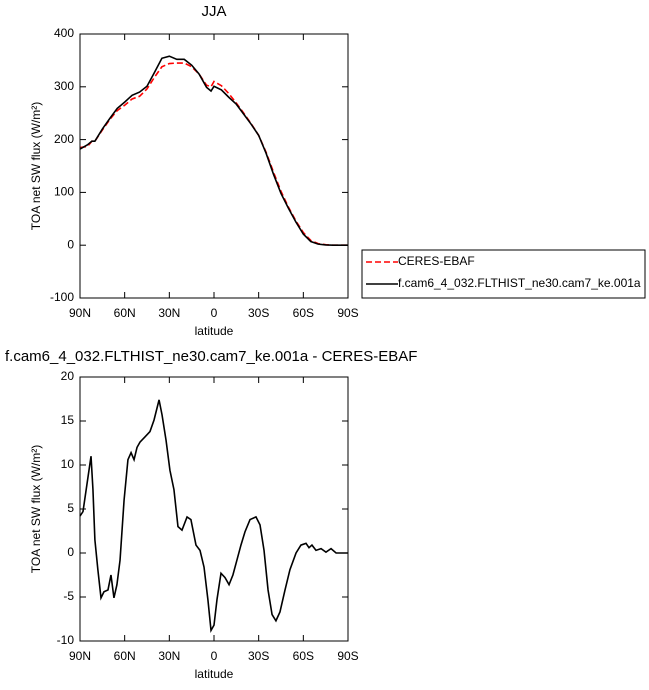 The image size is (649, 690). What do you see at coordinates (66, 640) in the screenshot?
I see `y-tick-label: -10` at bounding box center [66, 640].